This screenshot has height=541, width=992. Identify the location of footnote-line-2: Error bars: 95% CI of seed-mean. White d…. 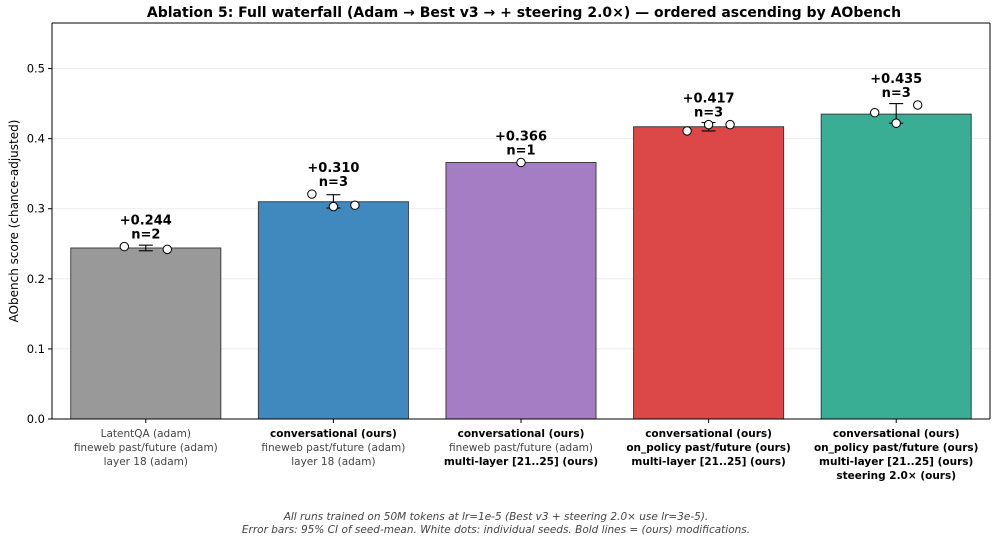
(496, 530).